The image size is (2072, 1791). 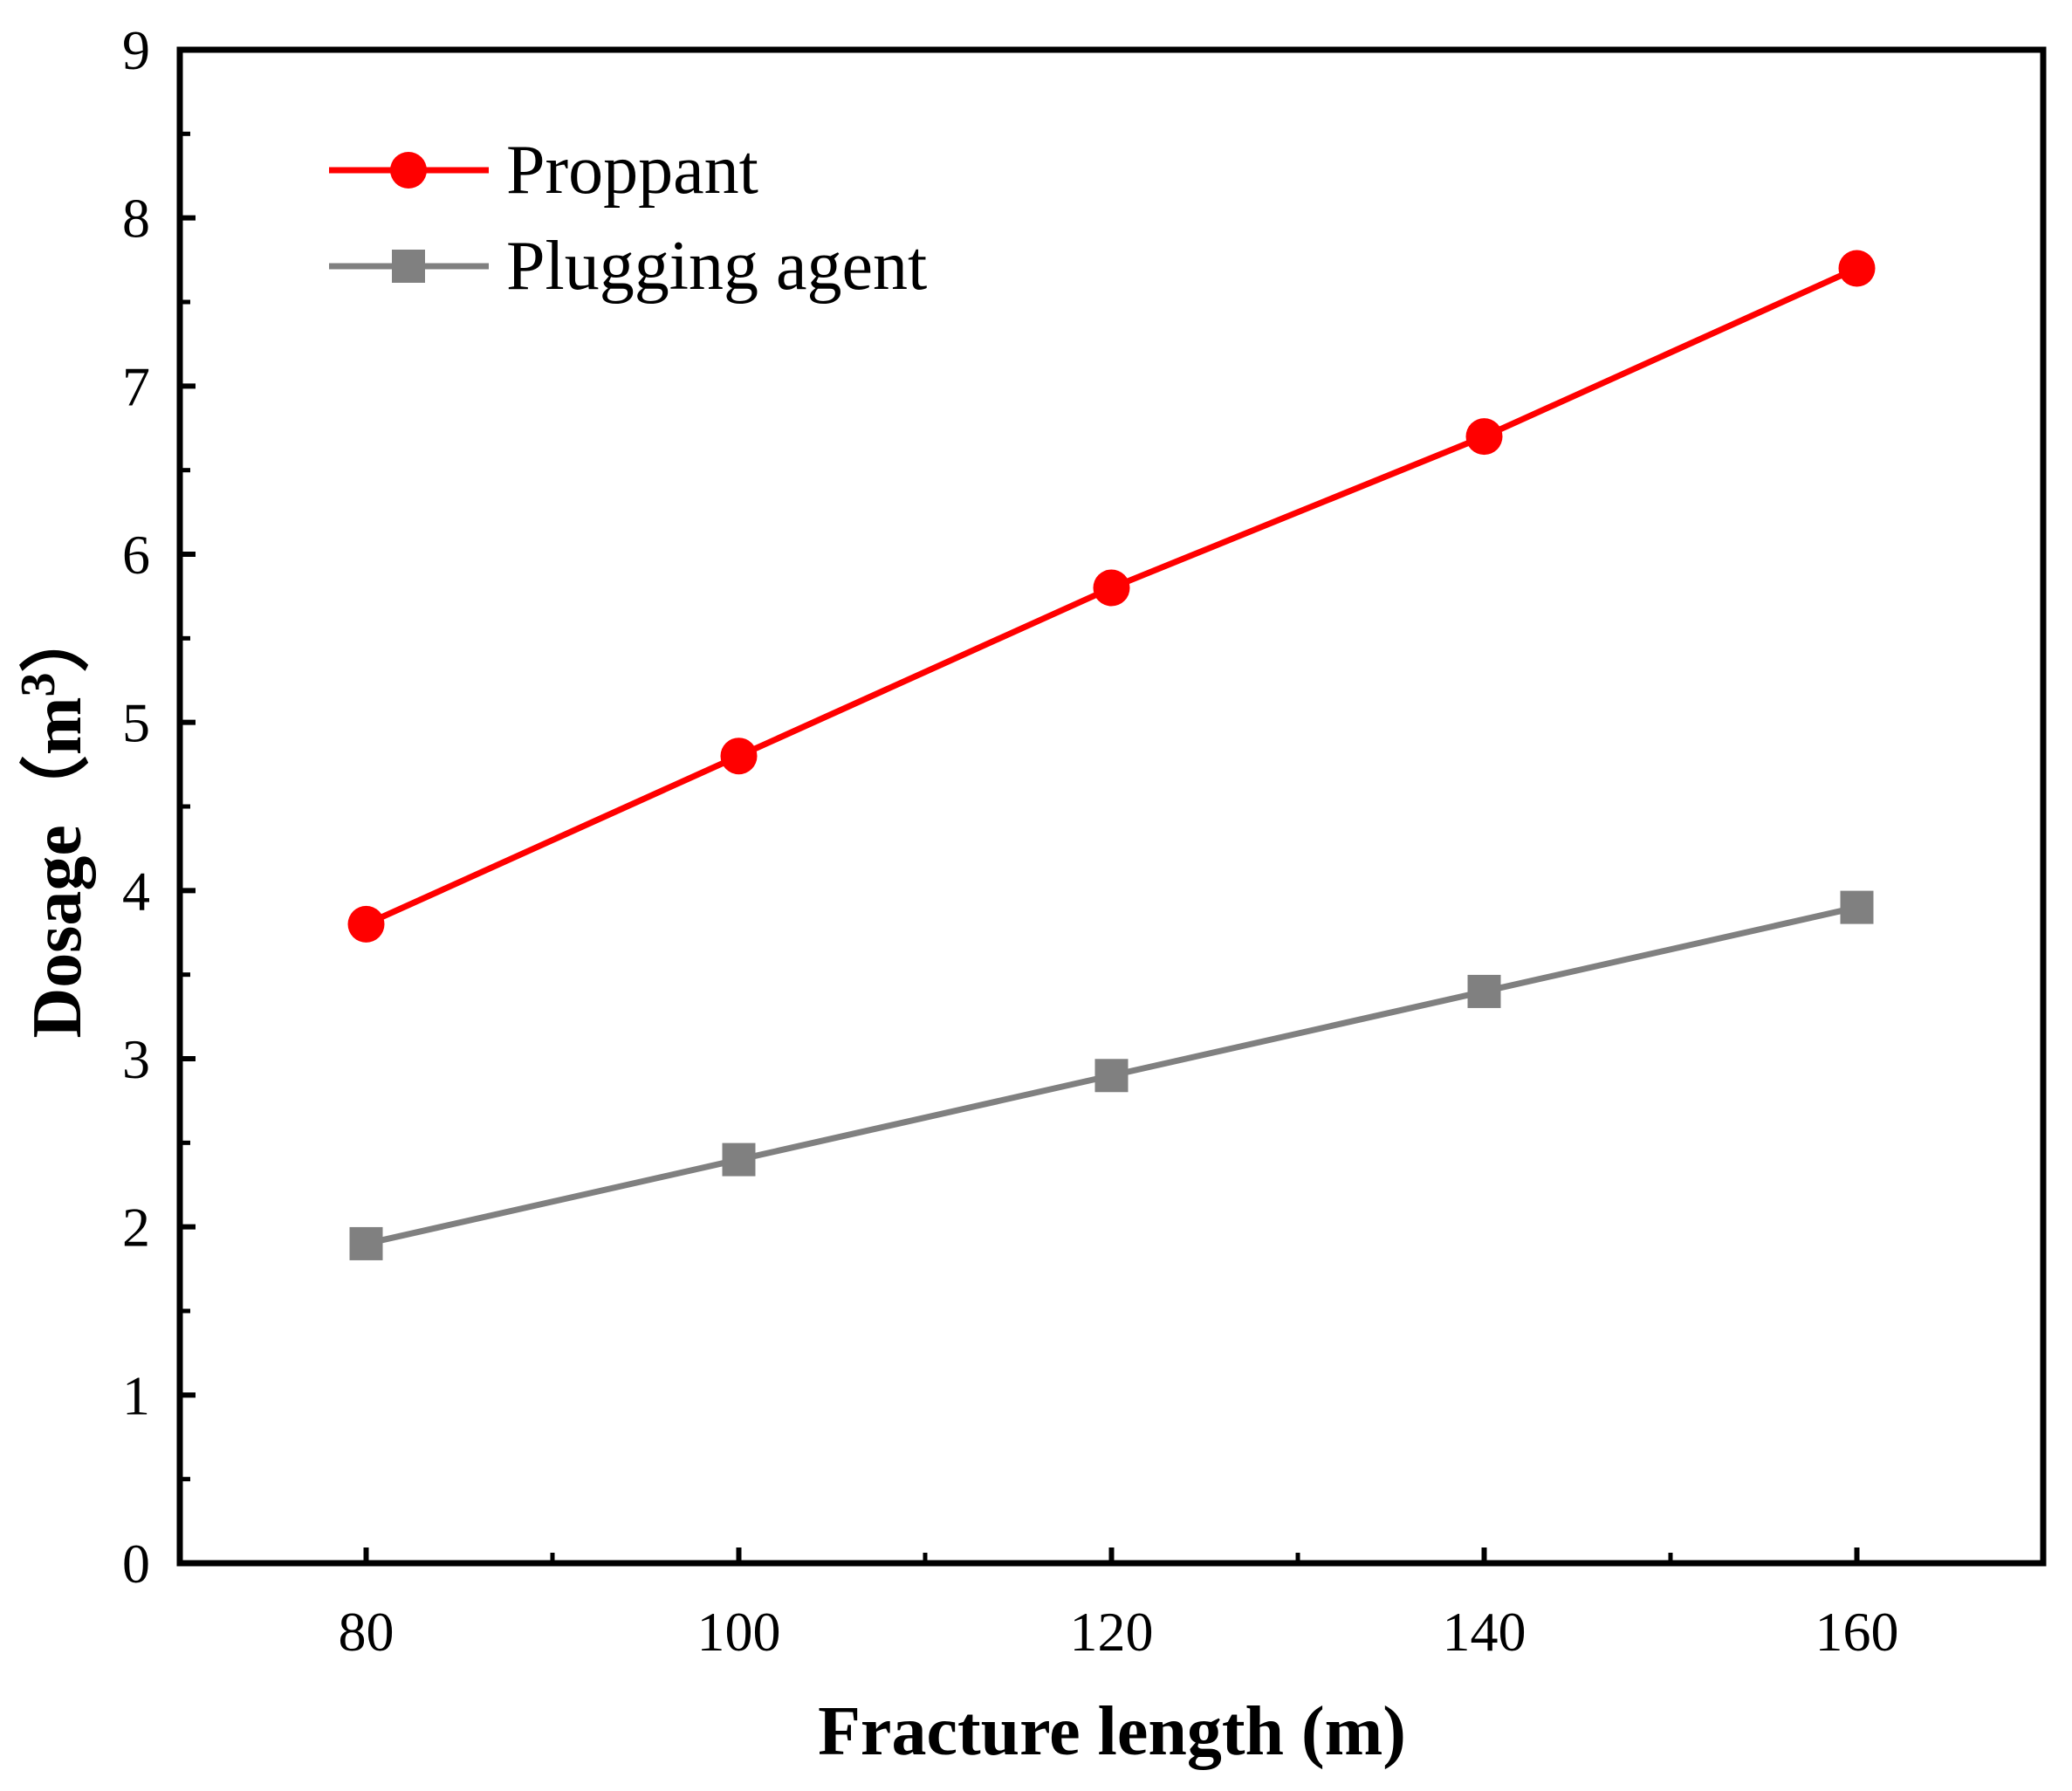 I want to click on legend-item: Plugging agent, so click(x=628, y=267).